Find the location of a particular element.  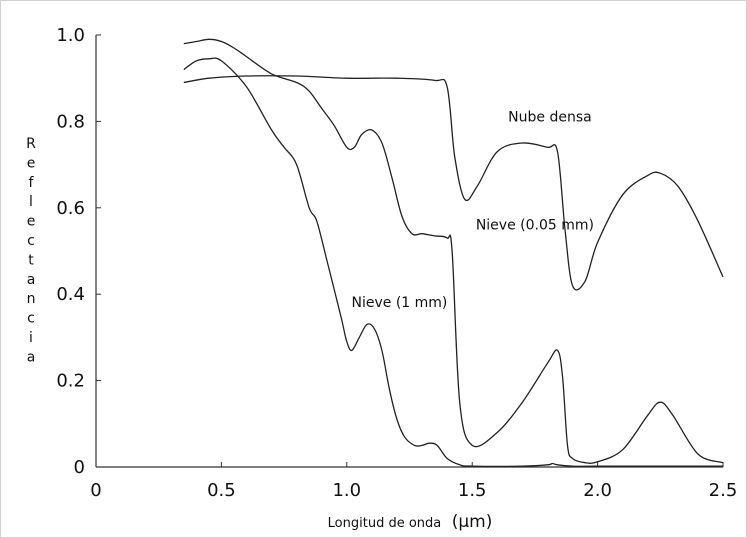

series-labels: Nube densa Nieve (0.05 mm) Nieve (1 mm) is located at coordinates (473, 210).